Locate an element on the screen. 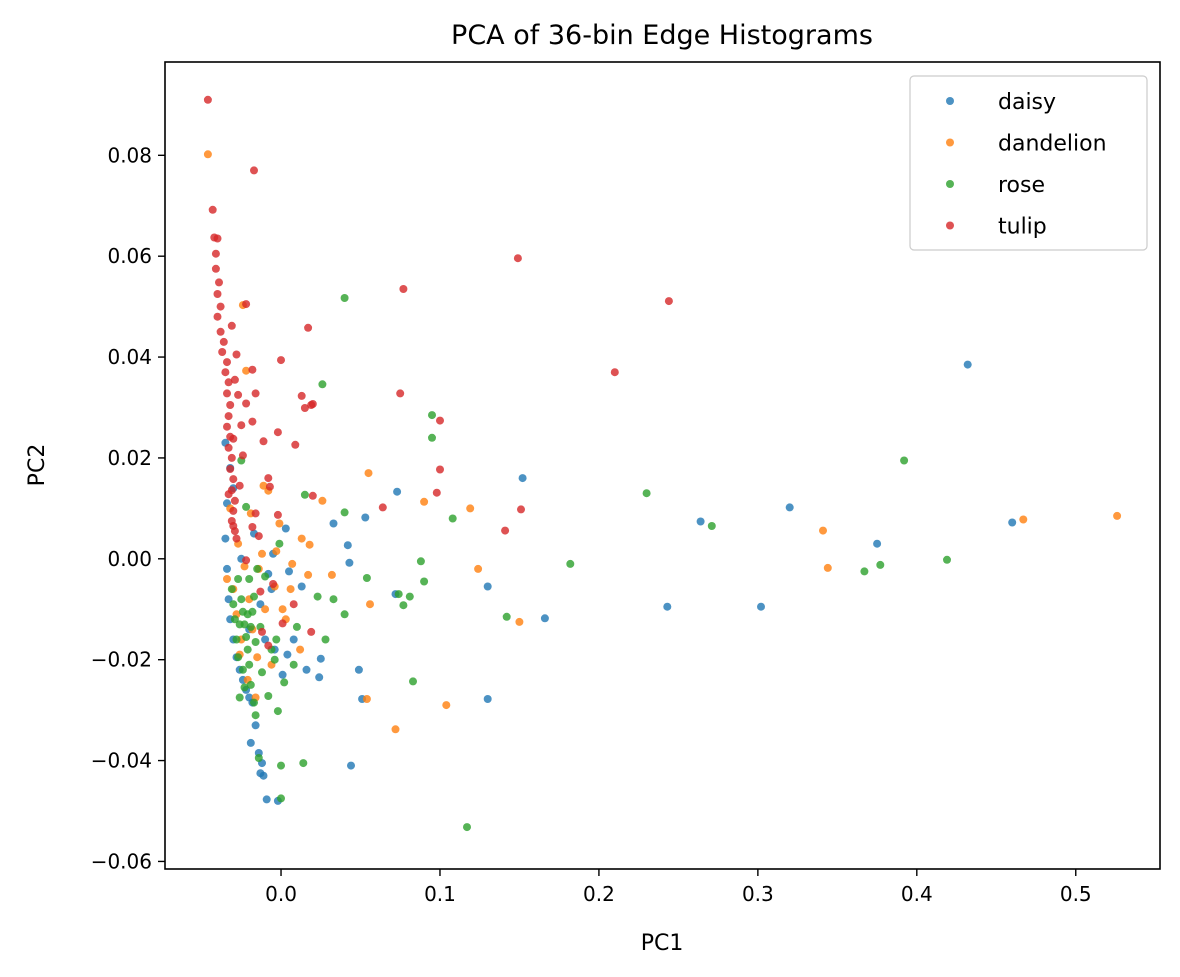 Image resolution: width=1180 pixels, height=977 pixels. x-tick-label-0: 0.0 is located at coordinates (281, 894).